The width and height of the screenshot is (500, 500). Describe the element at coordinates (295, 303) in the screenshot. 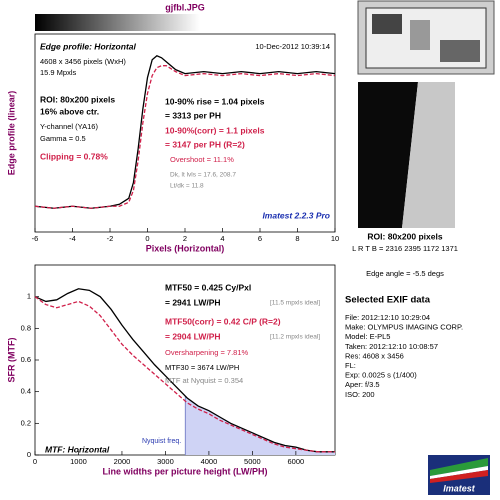

I see `ideal: [11.5 mpxls ideal]` at that location.